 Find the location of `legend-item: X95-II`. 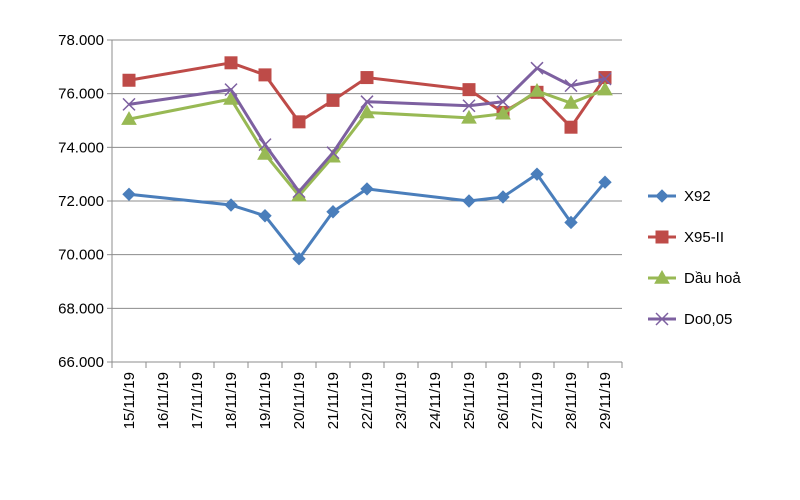

legend-item: X95-II is located at coordinates (686, 237).